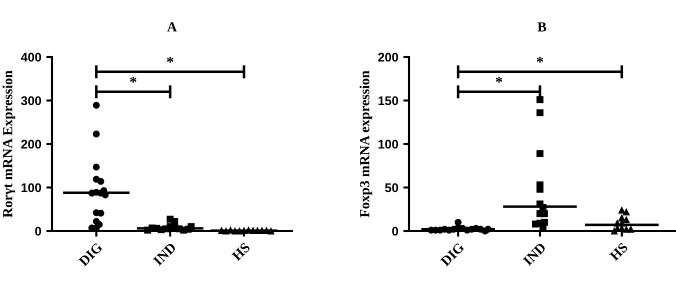 This screenshot has width=676, height=289. What do you see at coordinates (9, 144) in the screenshot?
I see `y-axis-title: Rorγt mRNA Expression` at bounding box center [9, 144].